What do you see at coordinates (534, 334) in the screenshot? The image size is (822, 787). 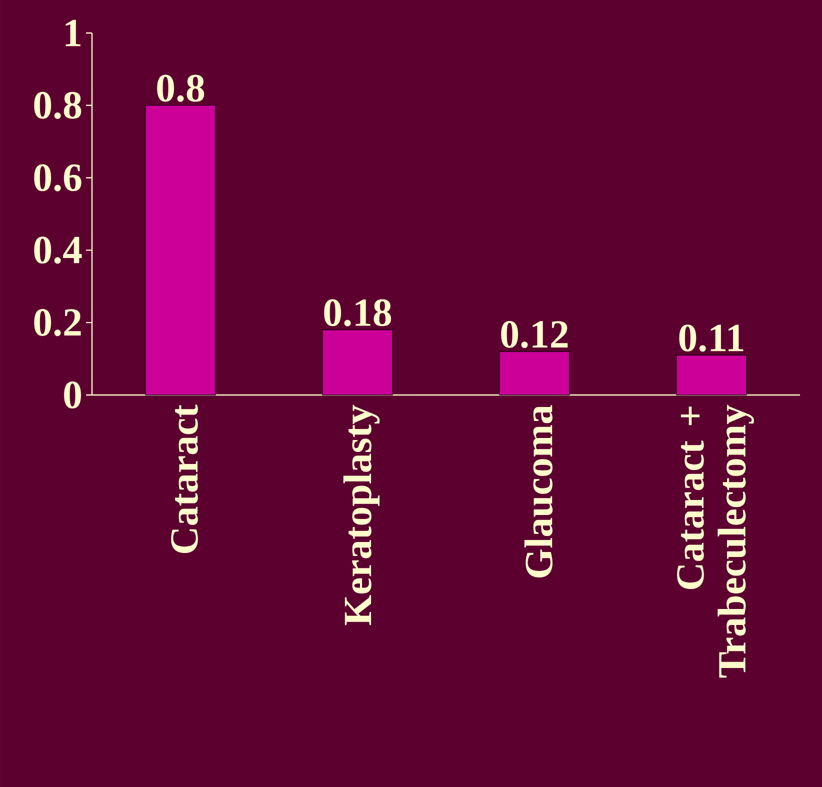 I see `data-label: 0.12` at bounding box center [534, 334].